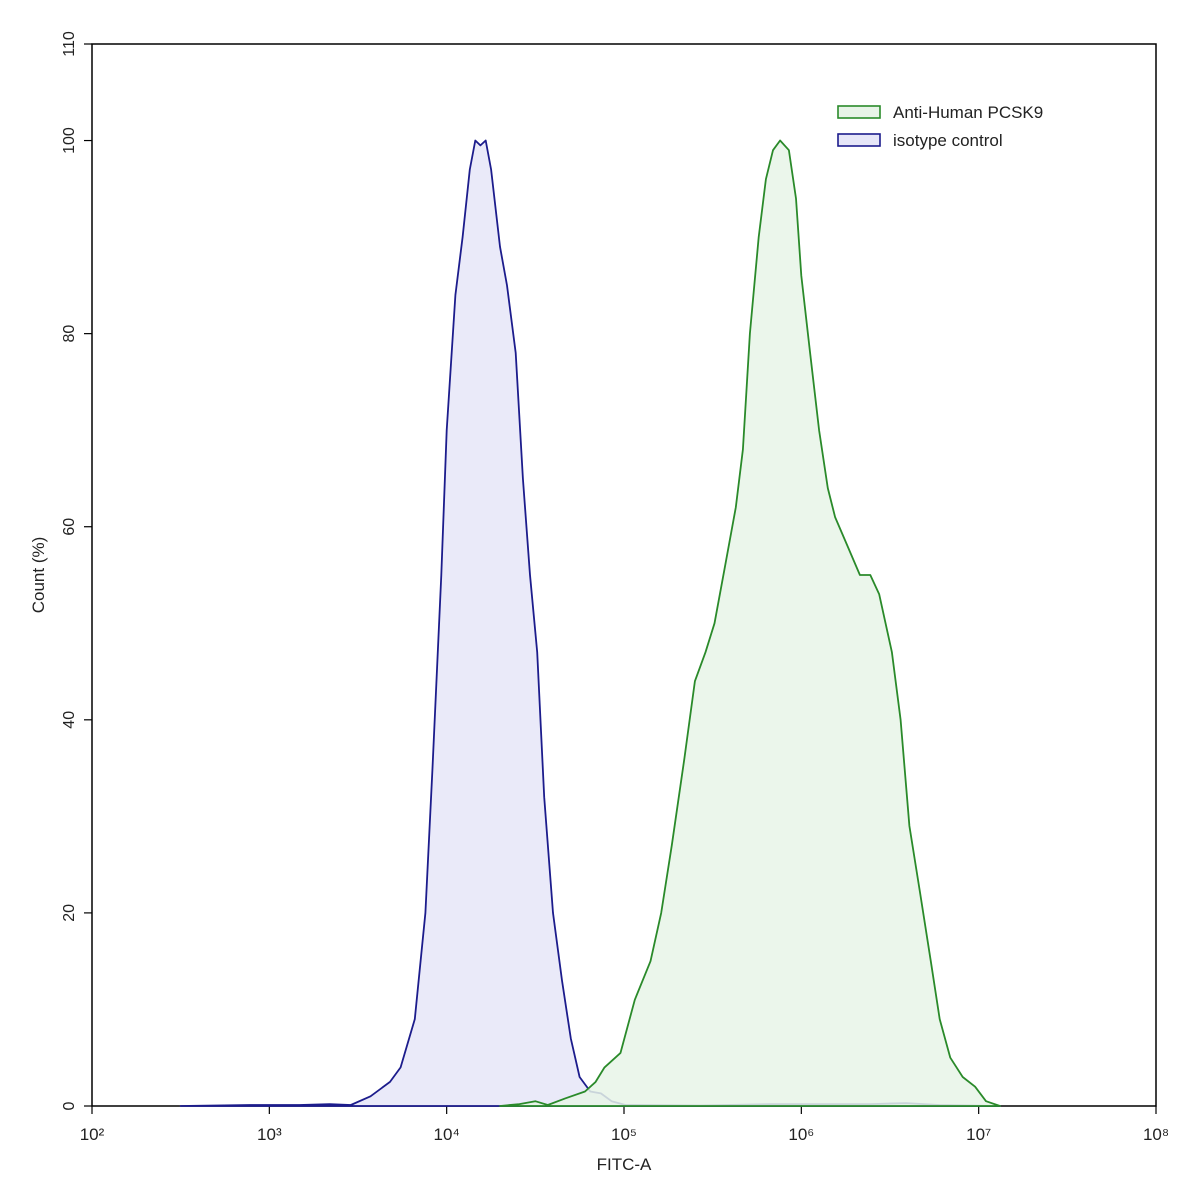 The width and height of the screenshot is (1197, 1198). Describe the element at coordinates (69, 913) in the screenshot. I see `y-tick-label: 20` at that location.